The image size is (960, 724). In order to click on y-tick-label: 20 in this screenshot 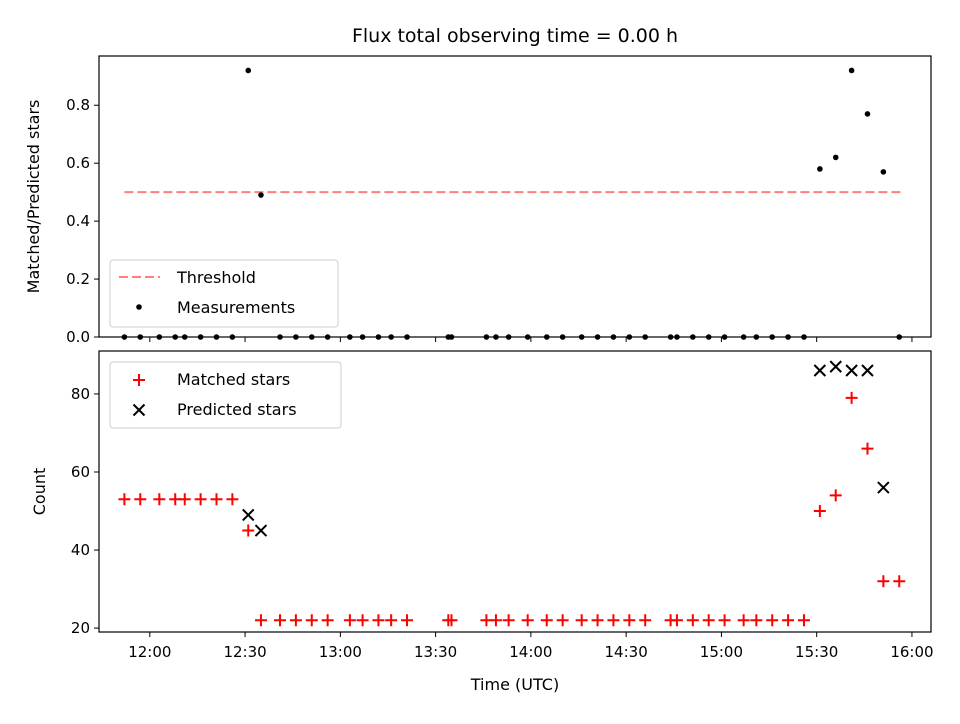, I will do `click(80, 628)`.